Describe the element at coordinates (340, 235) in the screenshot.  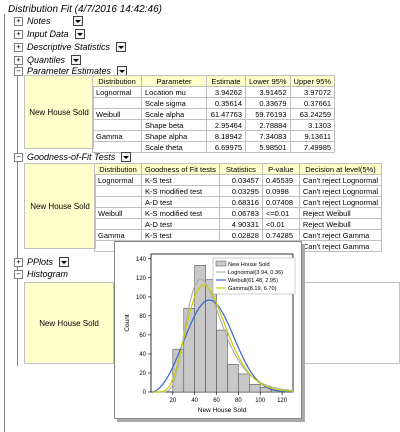
I see `table-cell: Can't reject Gamma` at that location.